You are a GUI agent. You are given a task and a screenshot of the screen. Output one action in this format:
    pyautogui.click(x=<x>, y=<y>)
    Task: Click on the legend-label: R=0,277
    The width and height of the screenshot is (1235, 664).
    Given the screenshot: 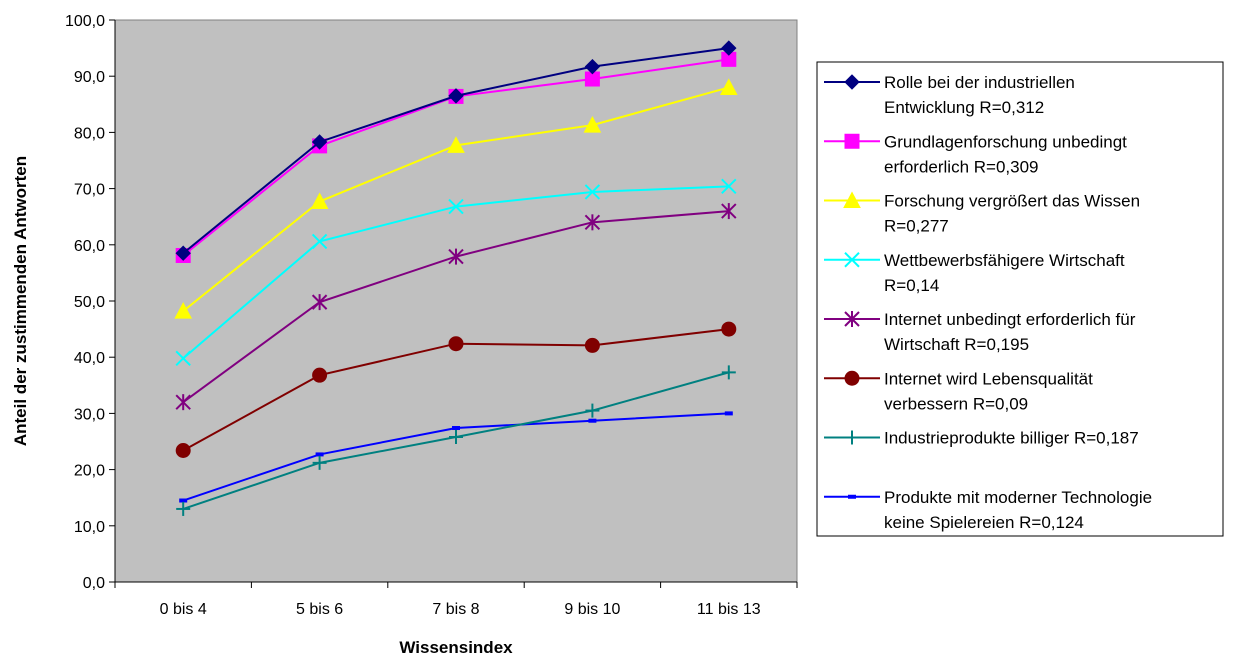 What is the action you would take?
    pyautogui.click(x=916, y=226)
    